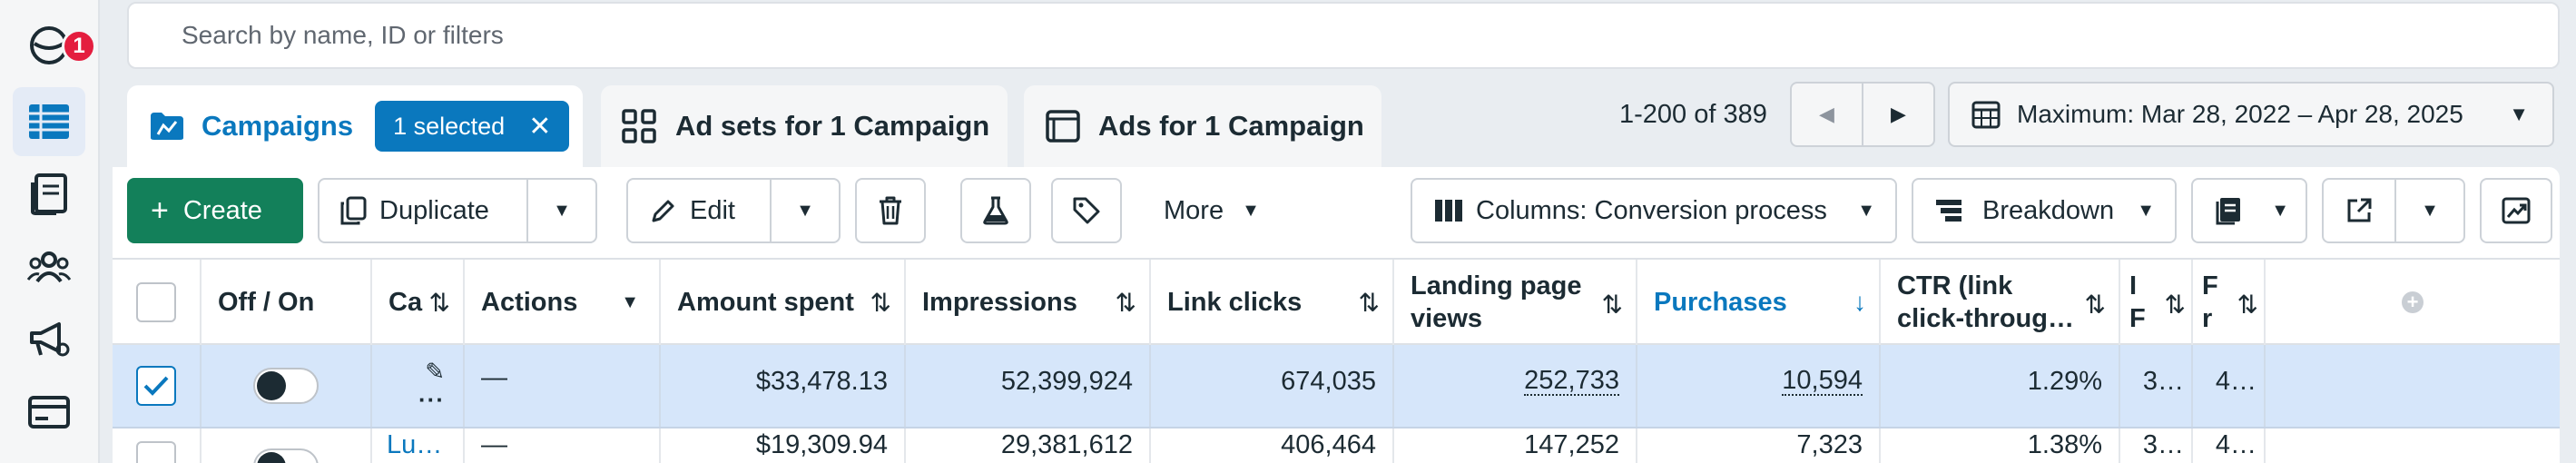  What do you see at coordinates (1759, 446) in the screenshot?
I see `purchases-cell: 7,323` at bounding box center [1759, 446].